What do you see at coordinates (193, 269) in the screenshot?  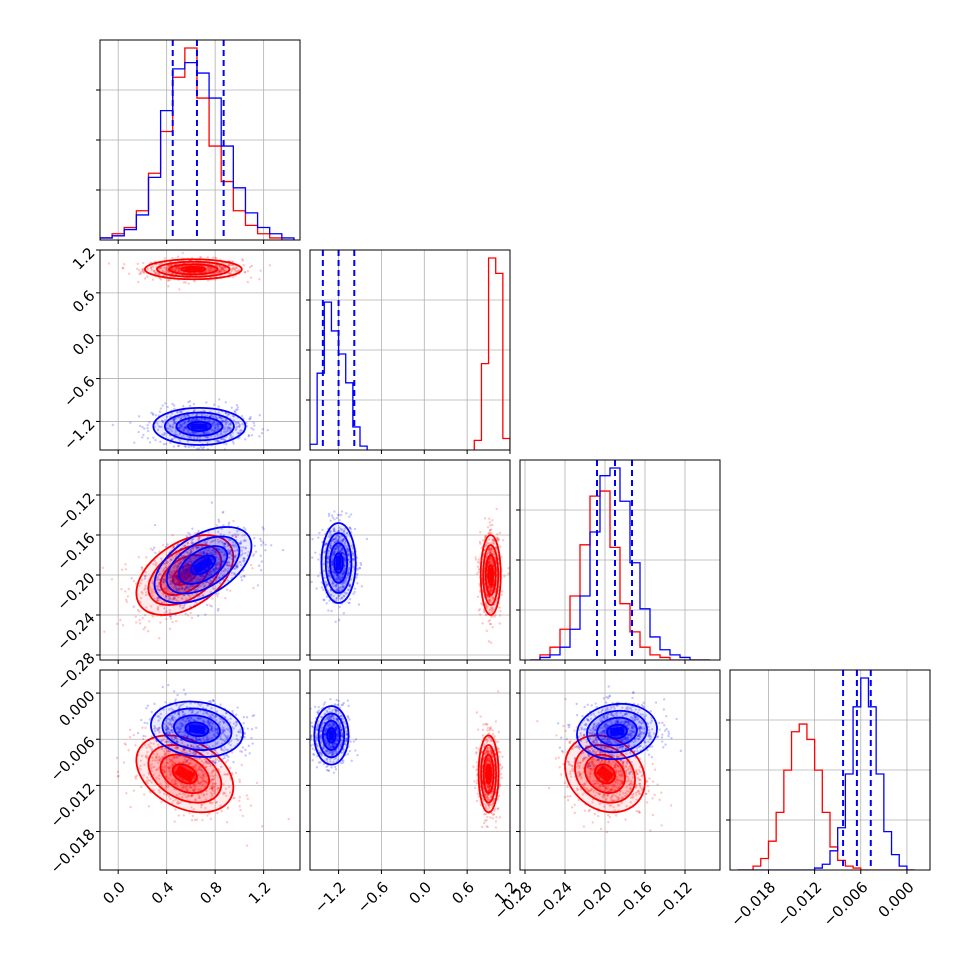 I see `red-density-peak` at bounding box center [193, 269].